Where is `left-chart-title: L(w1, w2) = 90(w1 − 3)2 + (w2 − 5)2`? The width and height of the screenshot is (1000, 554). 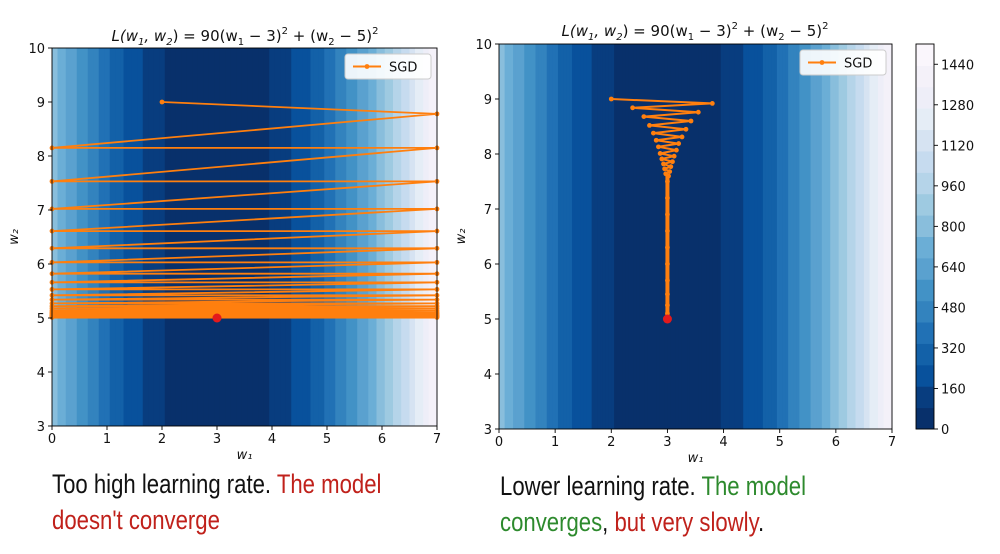 left-chart-title: L(w1, w2) = 90(w1 − 3)2 + (w2 − 5)2 is located at coordinates (245, 37).